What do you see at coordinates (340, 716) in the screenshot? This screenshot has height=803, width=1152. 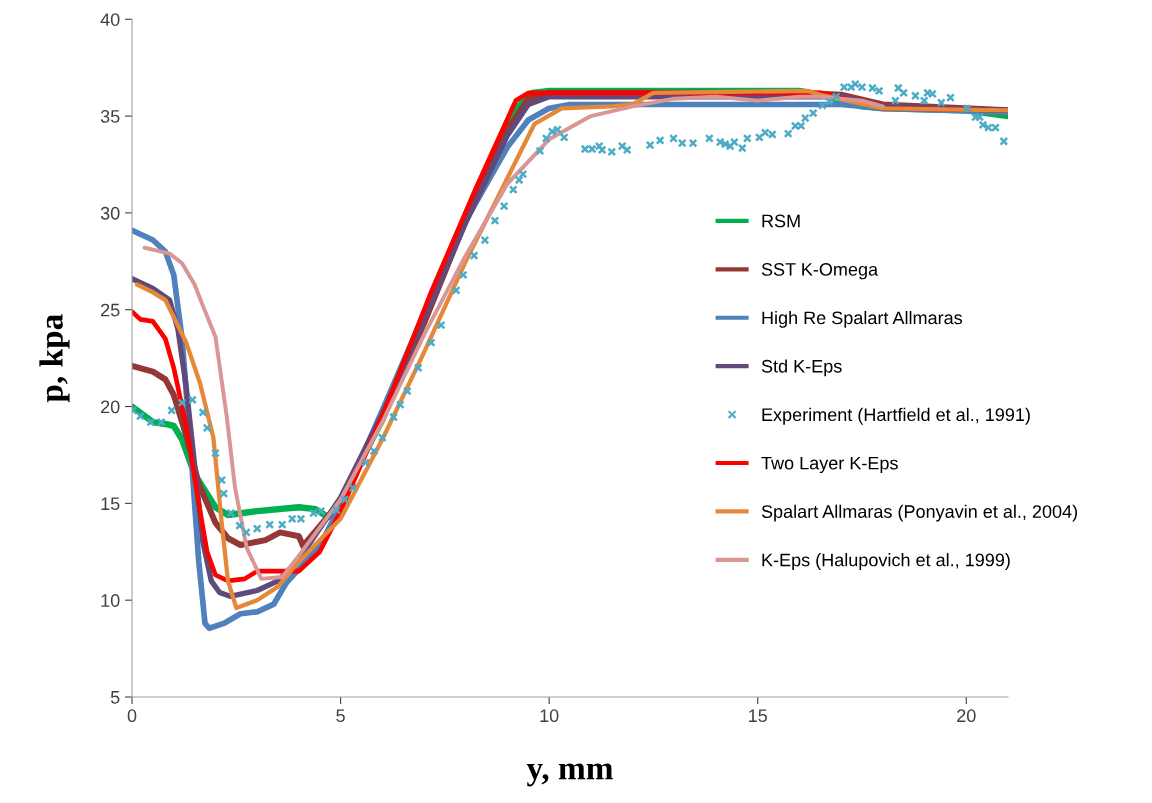 I see `x-tick-label: 5` at bounding box center [340, 716].